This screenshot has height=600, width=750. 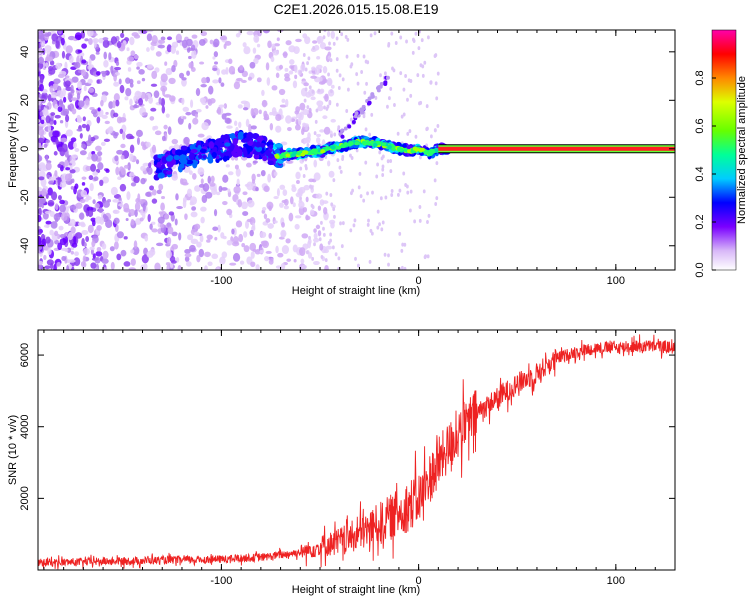 I want to click on spectrogram-y-tick-label: -40, so click(x=25, y=246).